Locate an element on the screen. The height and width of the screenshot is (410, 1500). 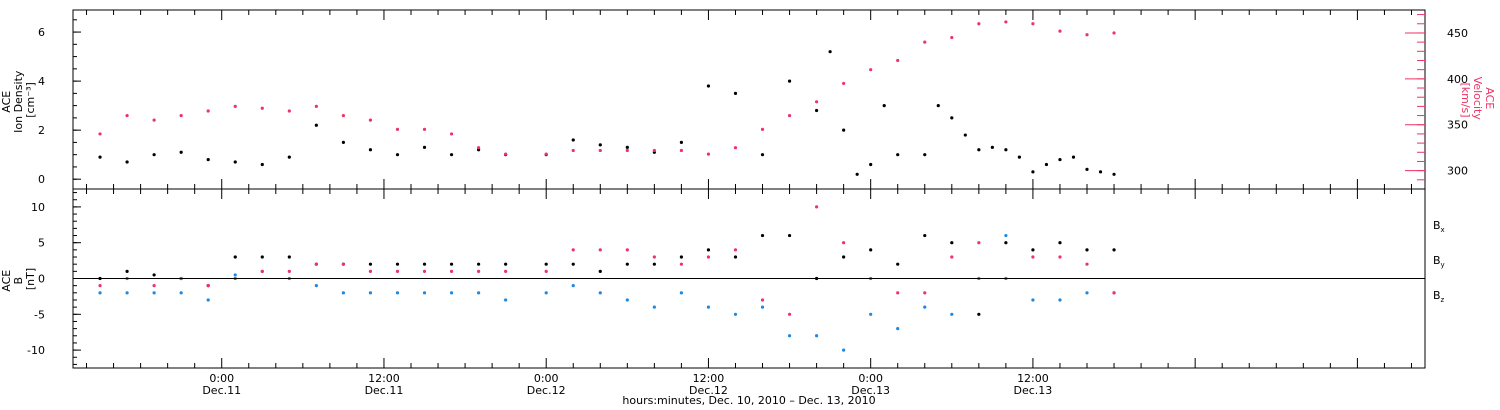
legend-bx-label: B is located at coordinates (1437, 225).